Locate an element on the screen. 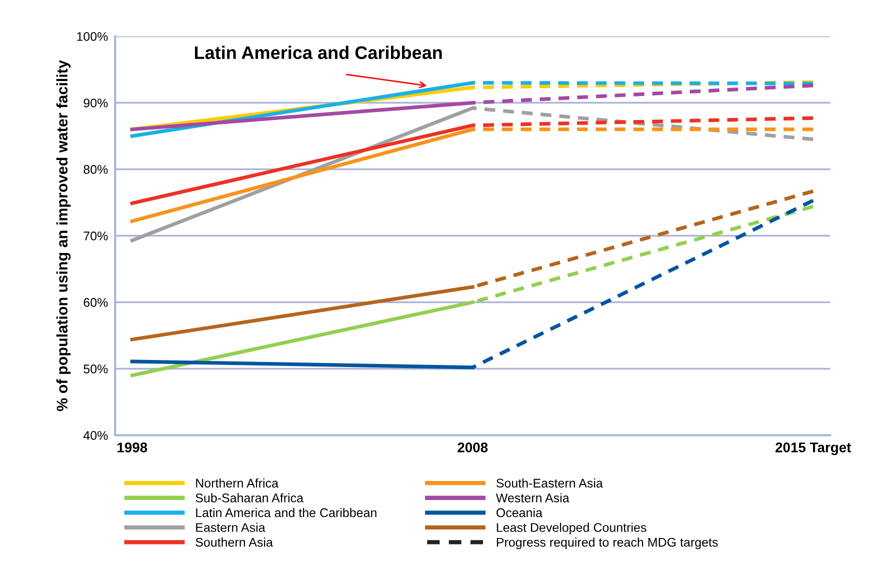 The width and height of the screenshot is (872, 585). legend-label: Latin America and the Caribbean is located at coordinates (286, 513).